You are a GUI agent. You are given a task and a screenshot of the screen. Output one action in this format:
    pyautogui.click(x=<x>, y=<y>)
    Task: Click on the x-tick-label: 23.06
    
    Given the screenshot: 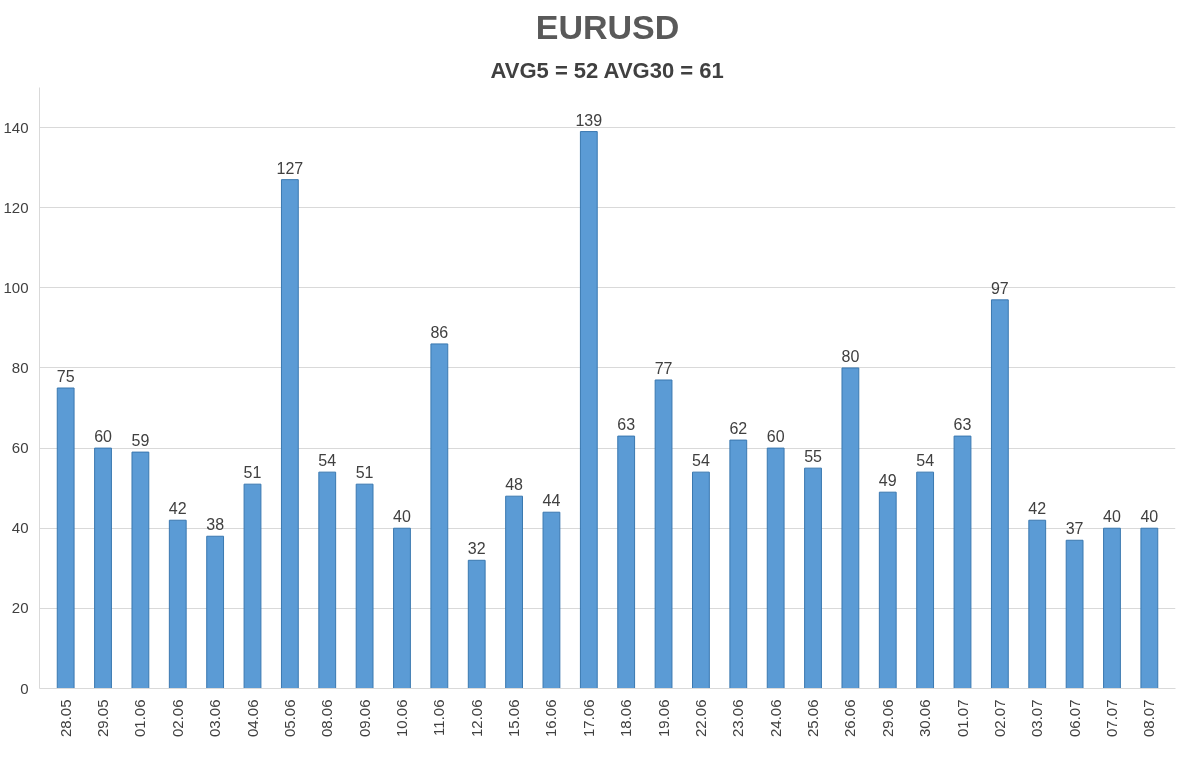 What is the action you would take?
    pyautogui.click(x=738, y=718)
    